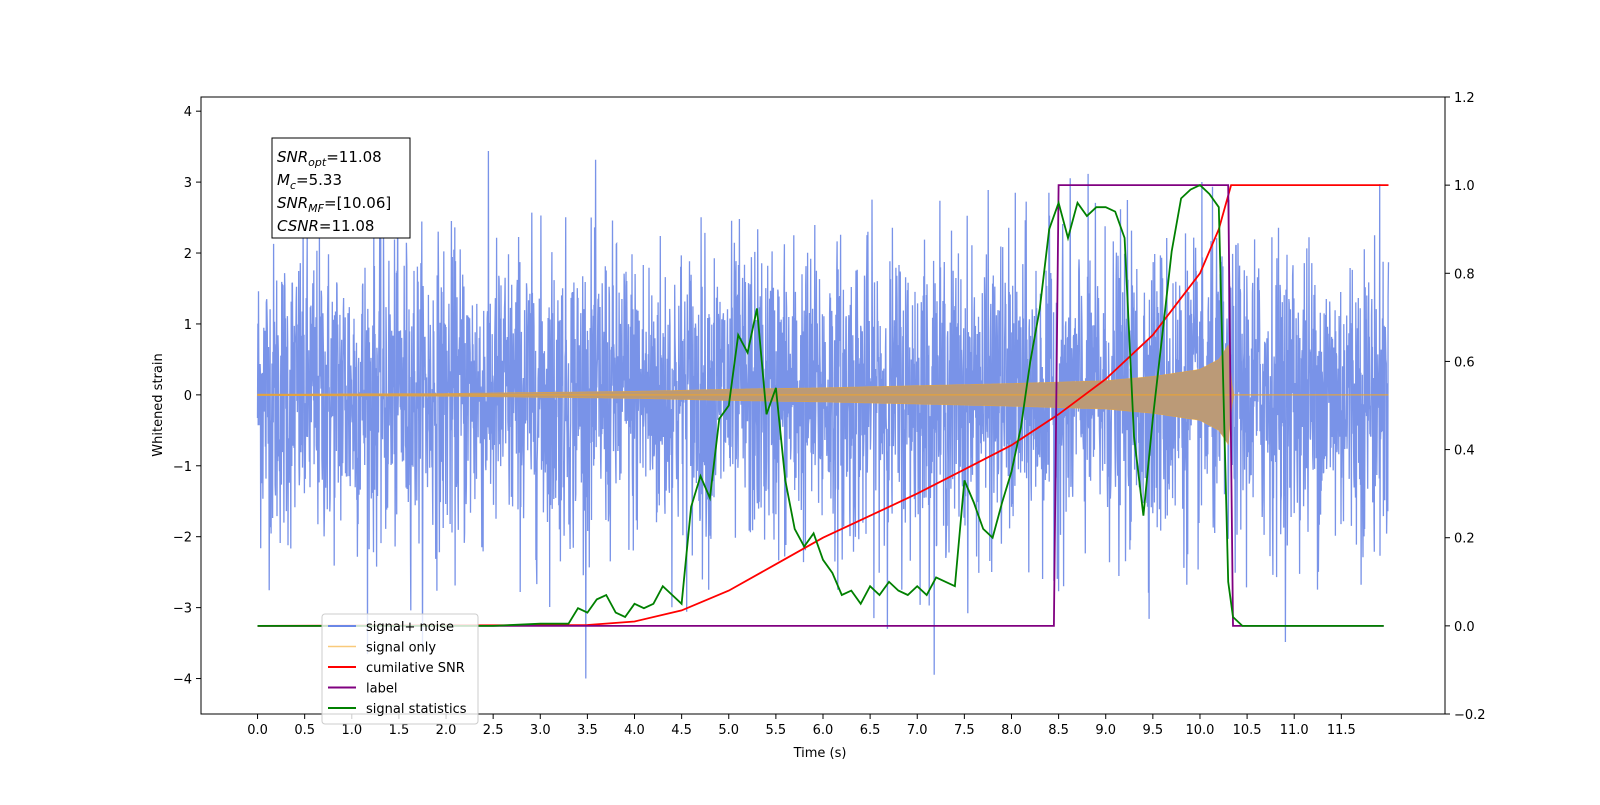 The image size is (1600, 805). Describe the element at coordinates (1464, 362) in the screenshot. I see `y2-tick-label: 0.6` at that location.